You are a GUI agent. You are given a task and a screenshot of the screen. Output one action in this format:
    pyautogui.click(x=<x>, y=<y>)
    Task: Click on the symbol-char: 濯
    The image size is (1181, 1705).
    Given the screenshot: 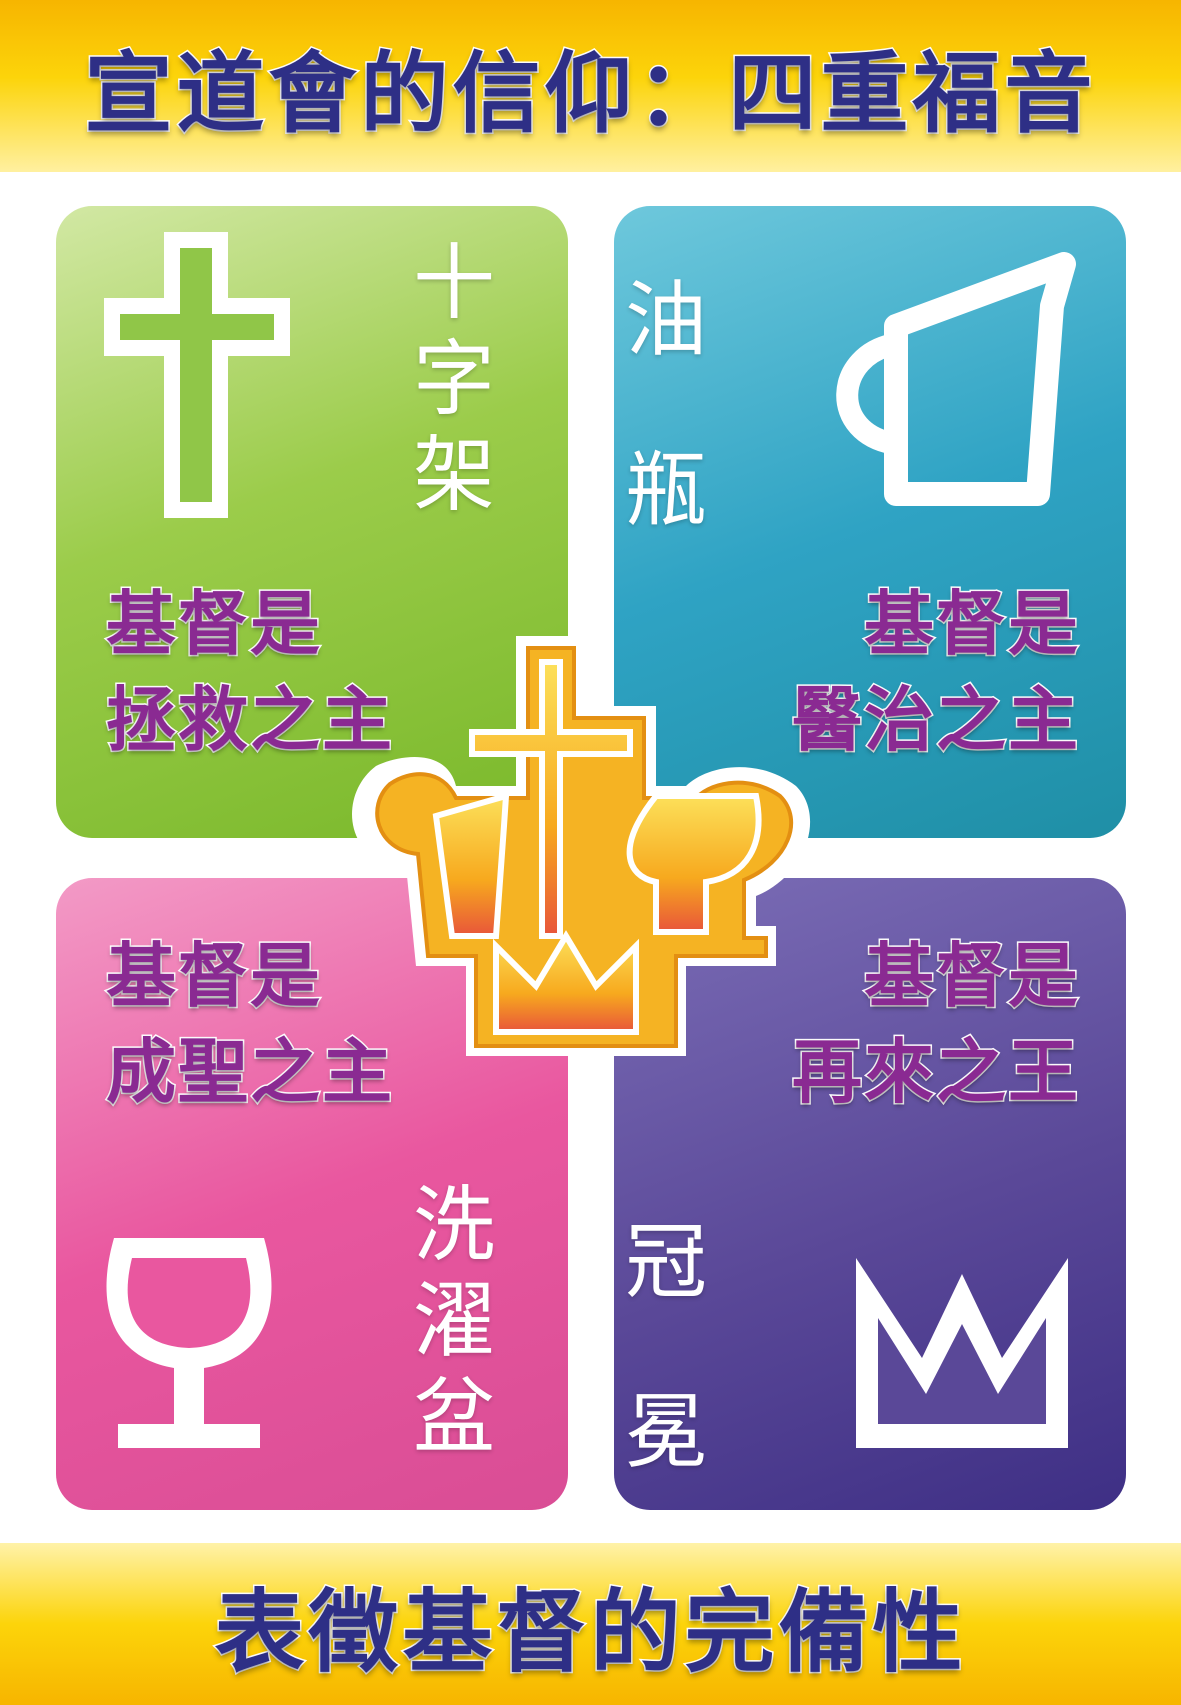 What is the action you would take?
    pyautogui.click(x=453, y=1321)
    